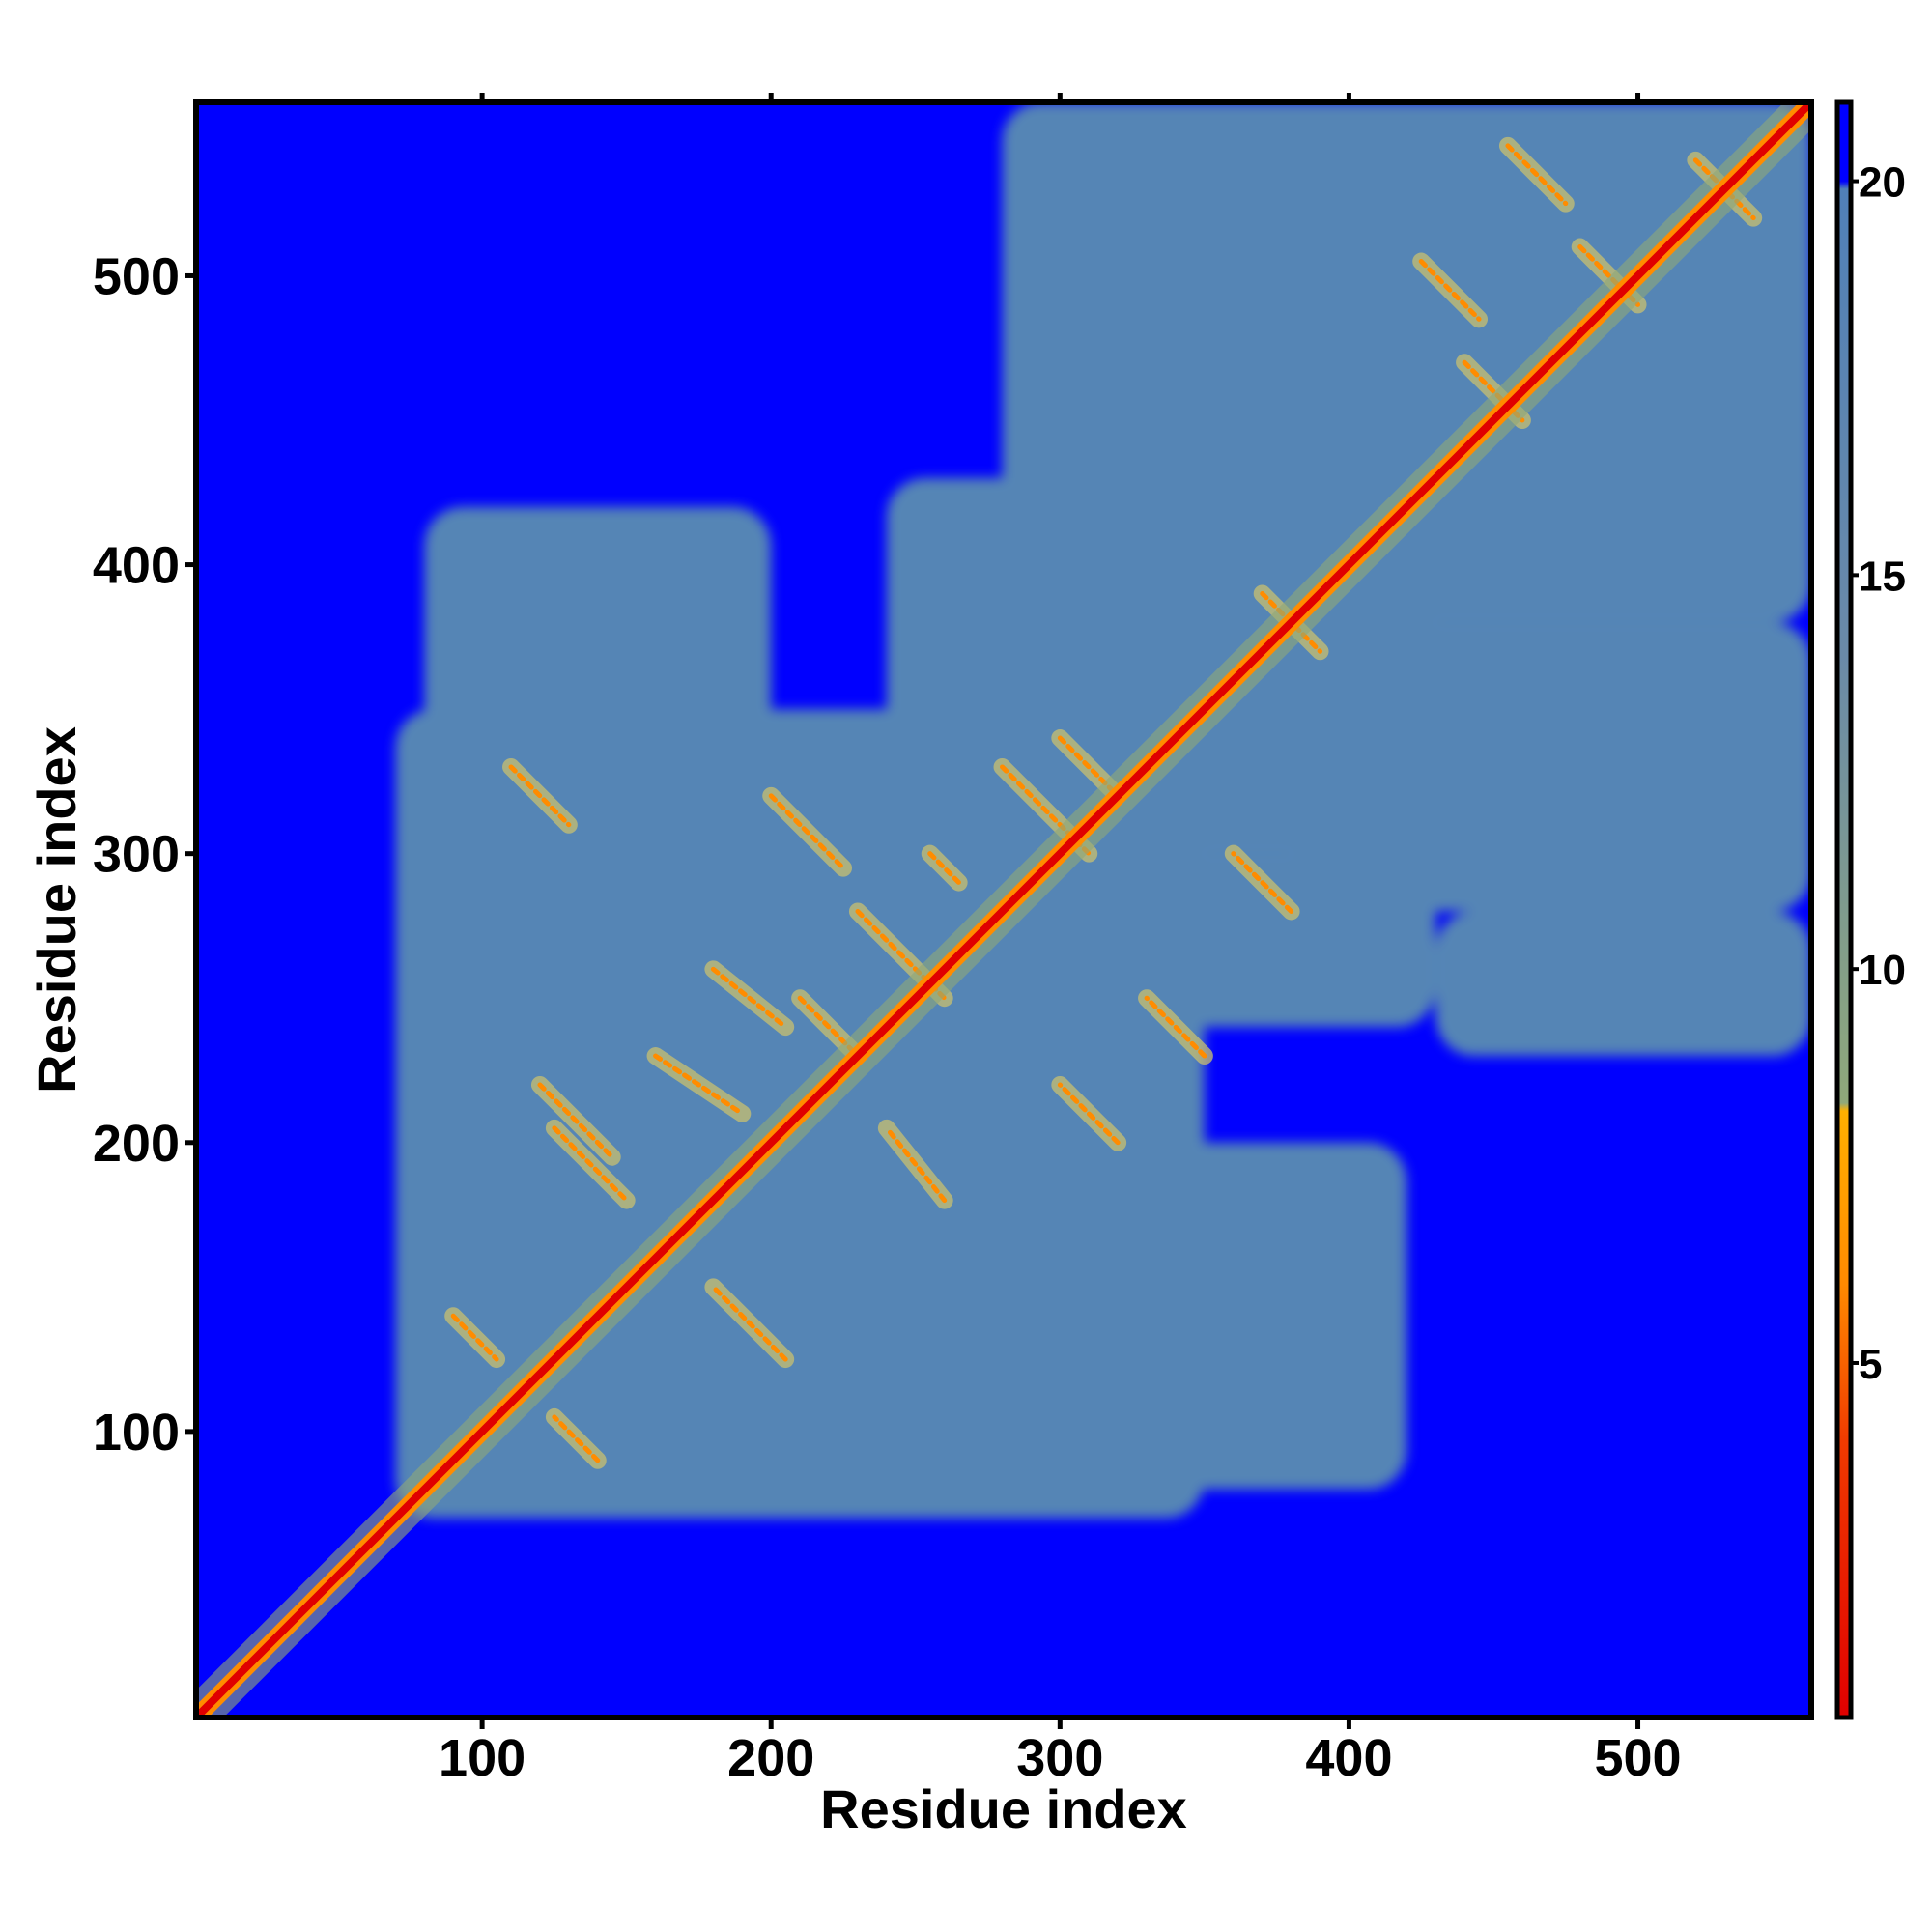  Describe the element at coordinates (1882, 183) in the screenshot. I see `colorbar-tick-label: 20` at that location.